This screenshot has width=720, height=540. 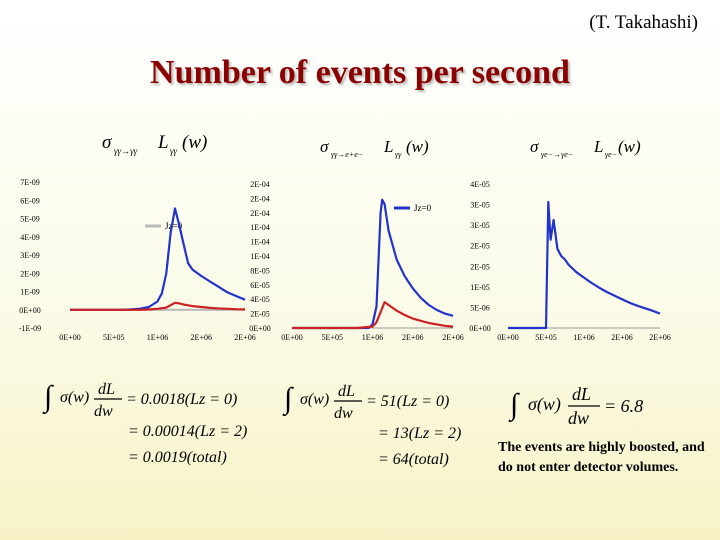 I want to click on formula-value-3: = 64(total), so click(x=413, y=459).